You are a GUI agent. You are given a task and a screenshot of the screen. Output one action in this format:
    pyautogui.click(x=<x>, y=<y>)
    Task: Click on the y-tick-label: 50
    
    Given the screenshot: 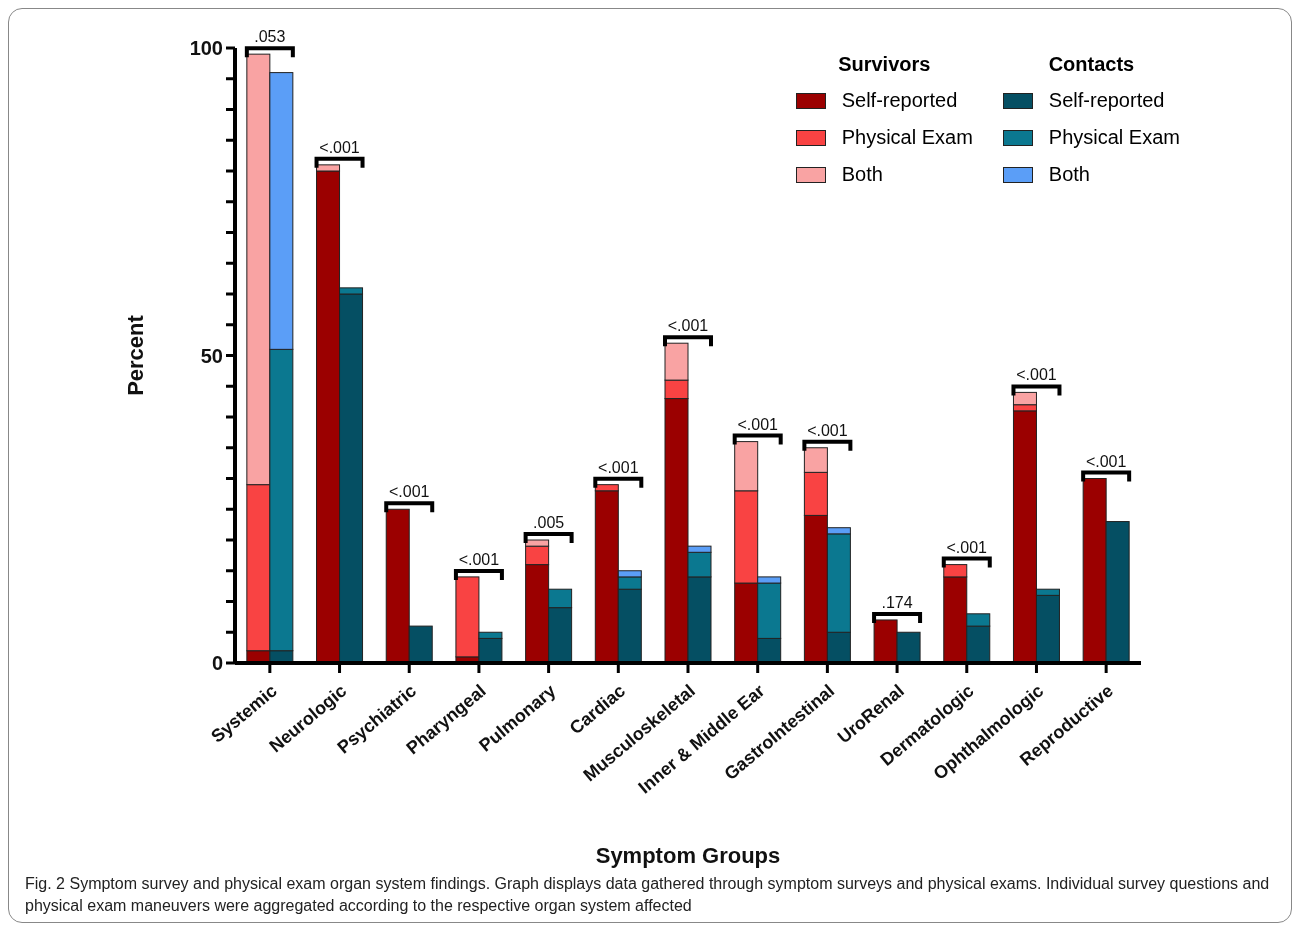 What is the action you would take?
    pyautogui.click(x=211, y=355)
    